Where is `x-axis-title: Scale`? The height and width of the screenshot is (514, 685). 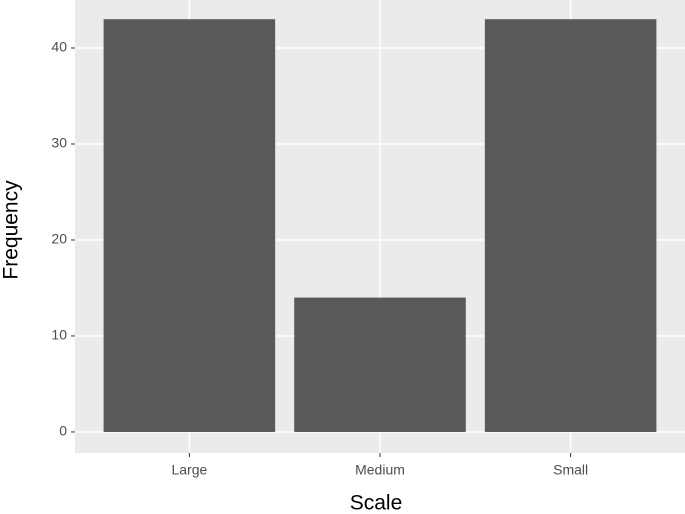 x-axis-title: Scale is located at coordinates (376, 503).